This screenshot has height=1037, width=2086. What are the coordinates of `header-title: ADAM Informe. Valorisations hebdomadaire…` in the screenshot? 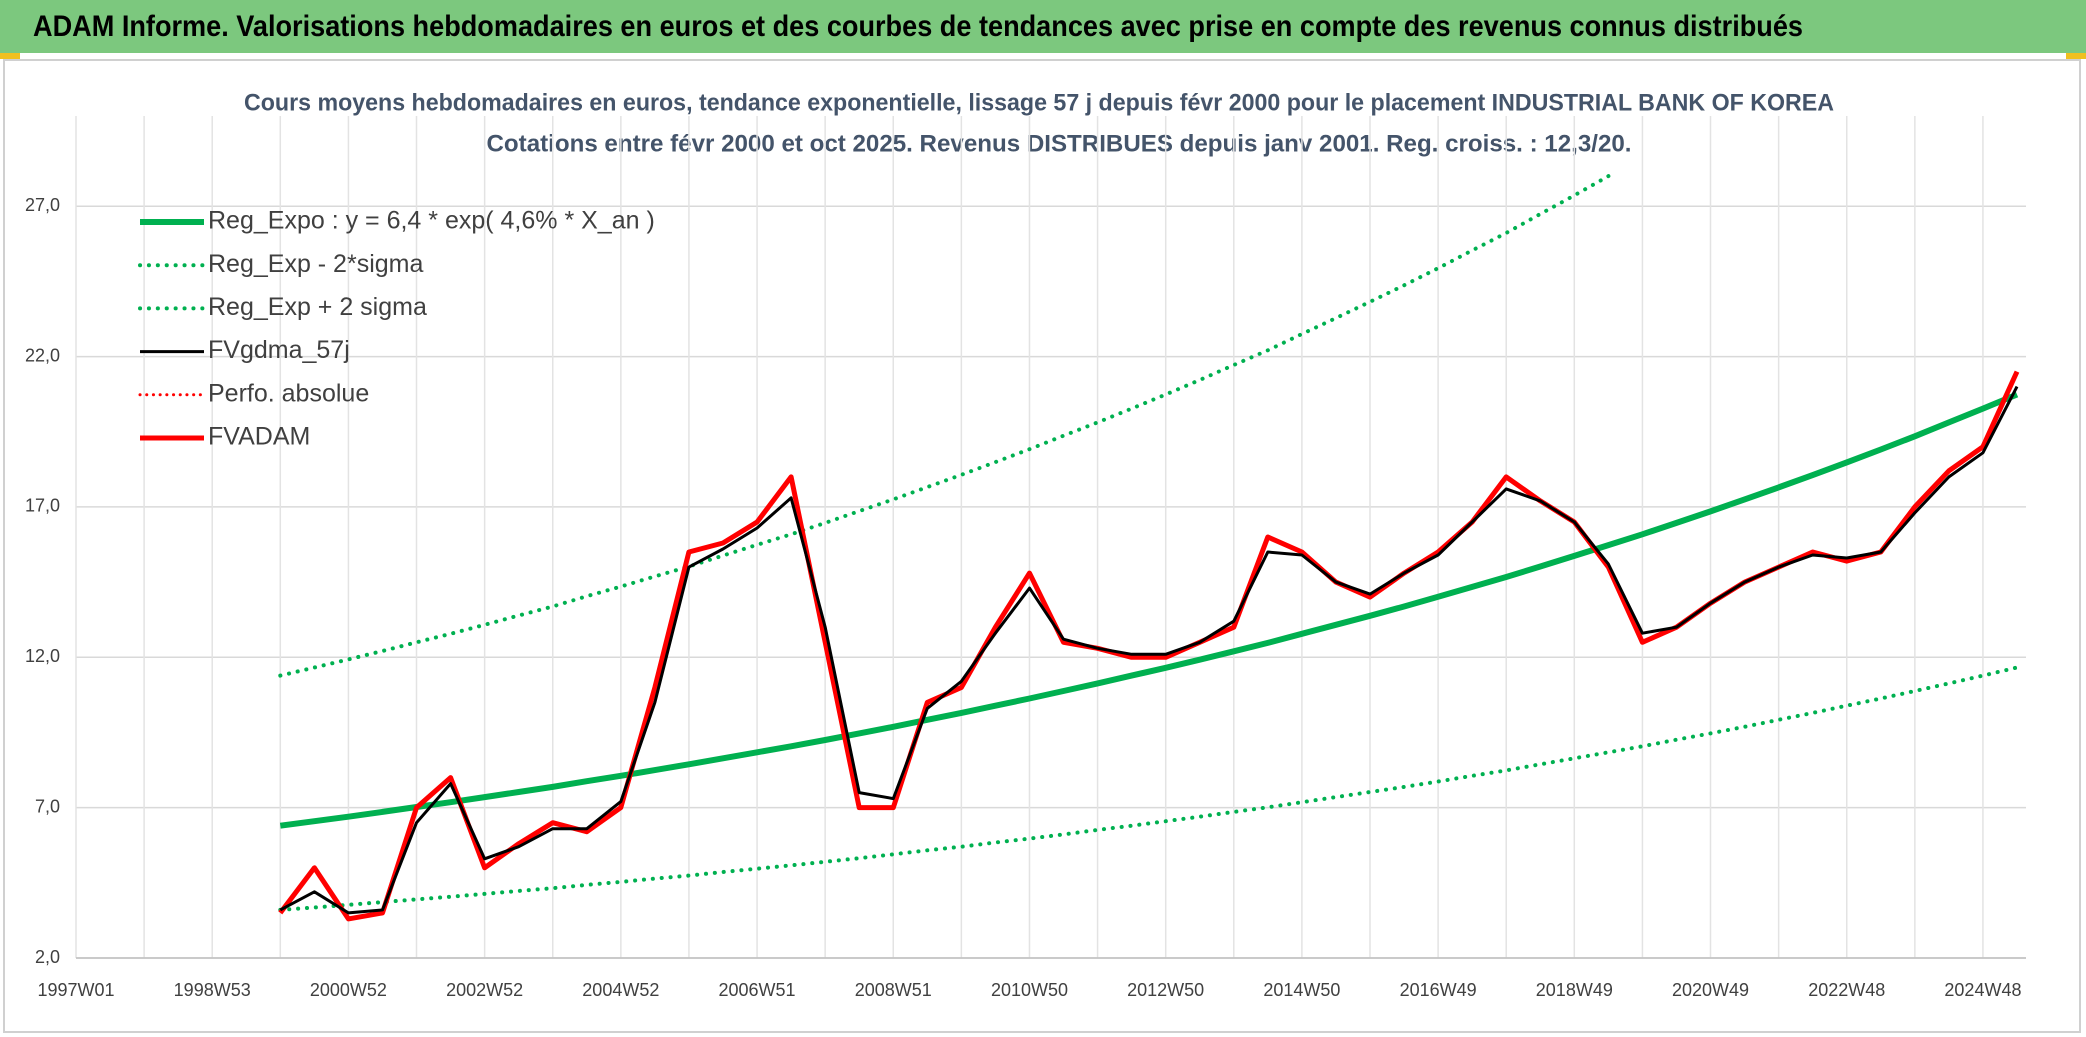 It's located at (918, 26).